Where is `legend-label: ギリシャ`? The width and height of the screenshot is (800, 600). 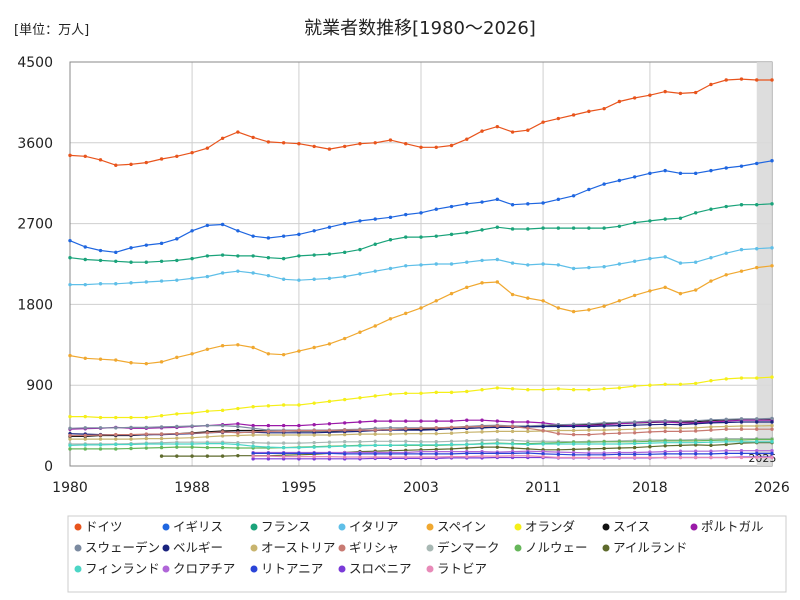
legend-label: ギリシャ is located at coordinates (374, 547).